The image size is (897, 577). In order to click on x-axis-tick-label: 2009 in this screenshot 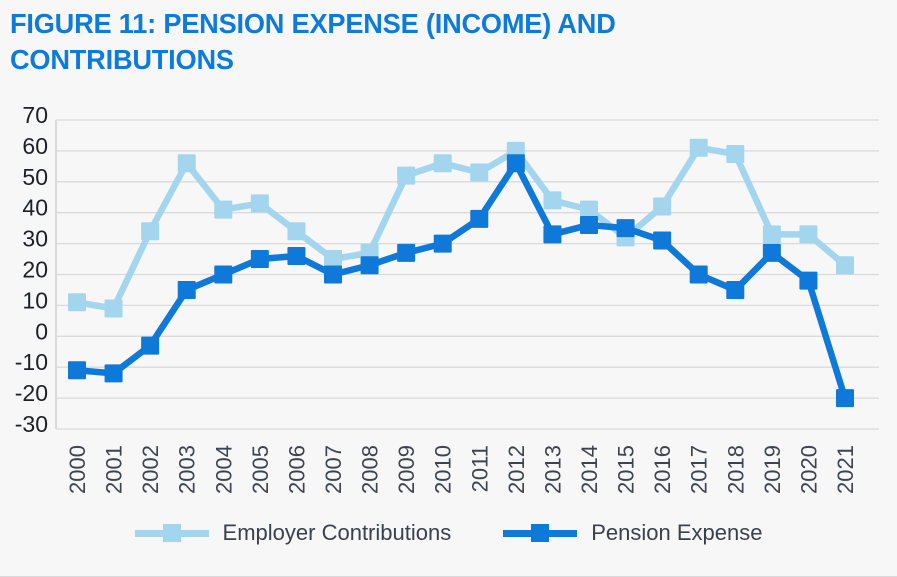, I will do `click(406, 469)`.